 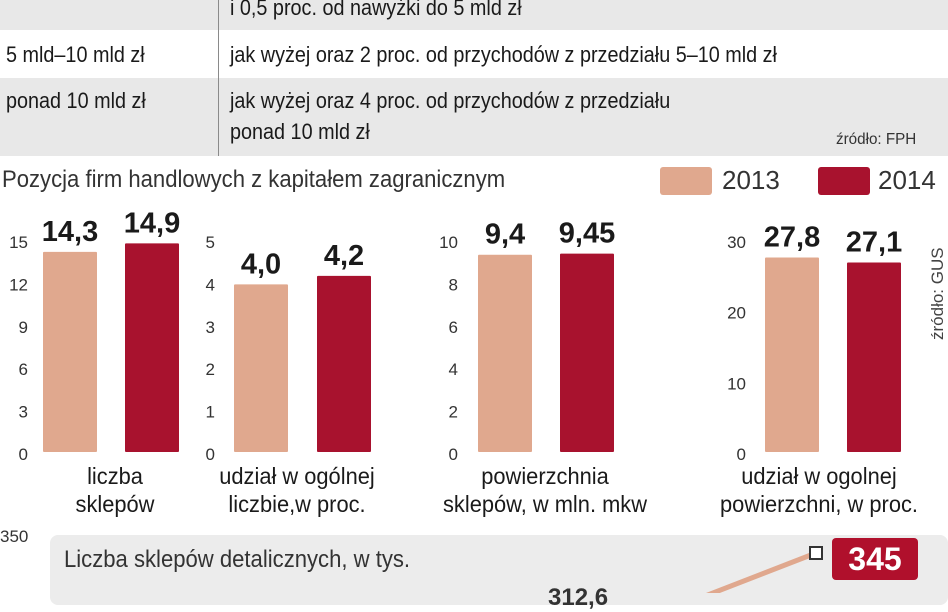 What do you see at coordinates (14, 536) in the screenshot?
I see `y-axis-top-label: 350` at bounding box center [14, 536].